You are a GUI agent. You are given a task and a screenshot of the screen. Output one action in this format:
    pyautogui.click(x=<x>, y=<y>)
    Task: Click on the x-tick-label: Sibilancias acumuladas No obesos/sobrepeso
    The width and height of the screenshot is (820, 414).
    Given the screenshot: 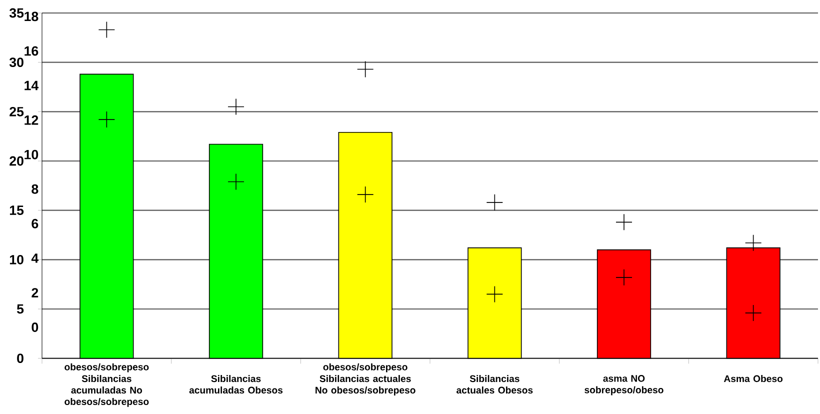 What is the action you would take?
    pyautogui.click(x=106, y=390)
    